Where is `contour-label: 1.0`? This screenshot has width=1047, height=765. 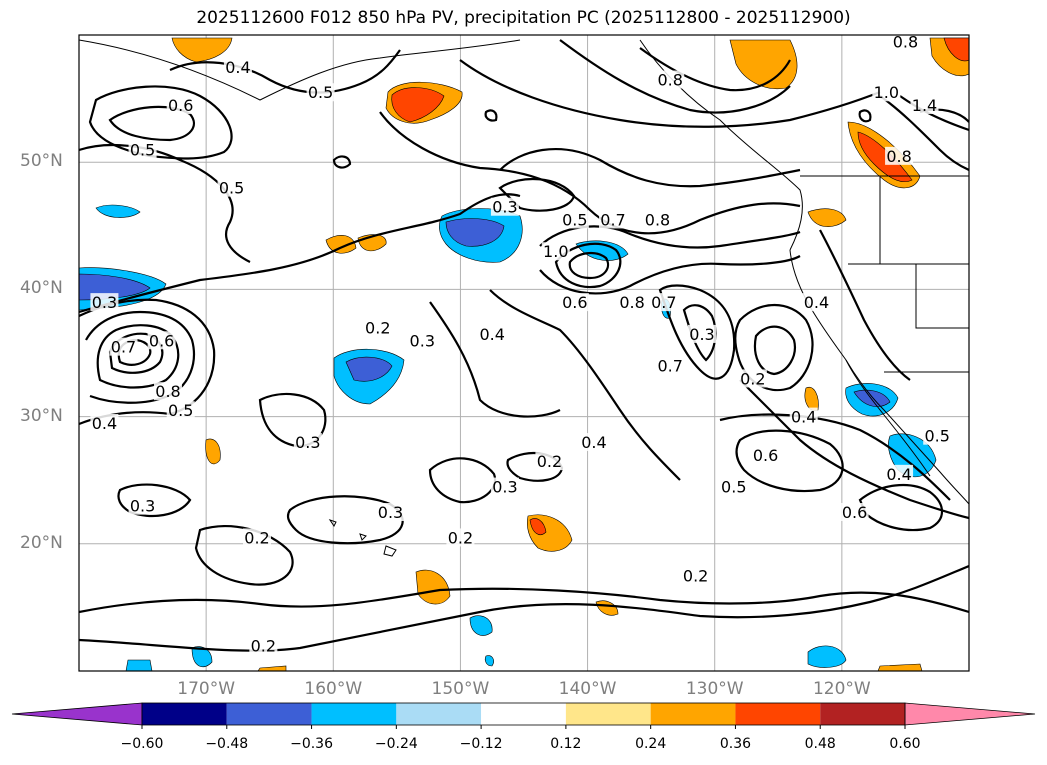
contour-label: 1.0 is located at coordinates (555, 251).